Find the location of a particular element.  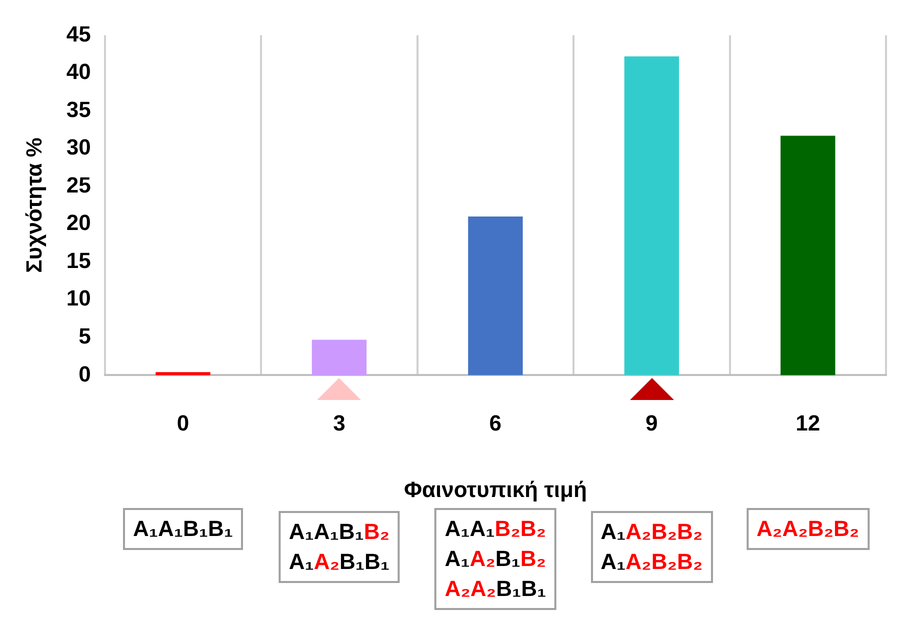

y-tick-label: 35 is located at coordinates (78, 109).